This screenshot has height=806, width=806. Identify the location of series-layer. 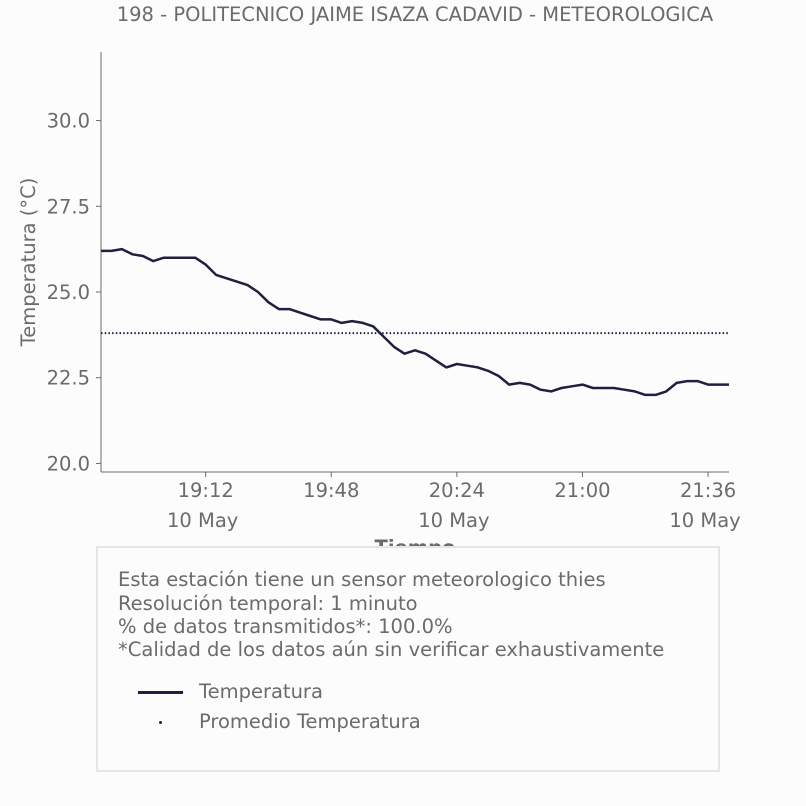
(415, 322).